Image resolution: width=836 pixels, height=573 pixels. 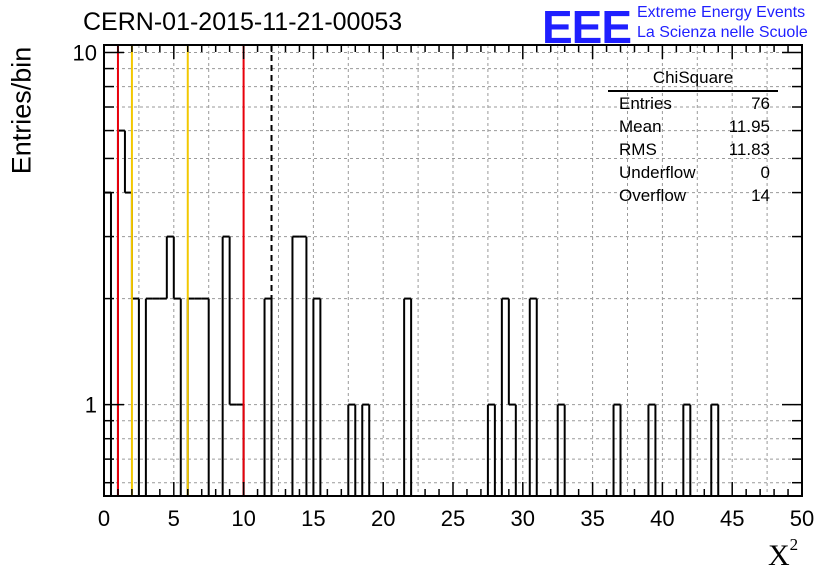 What do you see at coordinates (693, 126) in the screenshot?
I see `stats-row: Mean 11.95` at bounding box center [693, 126].